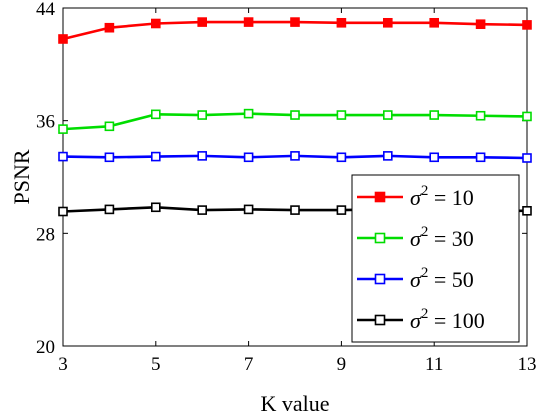 The image size is (539, 415). I want to click on legend-box, so click(435, 258).